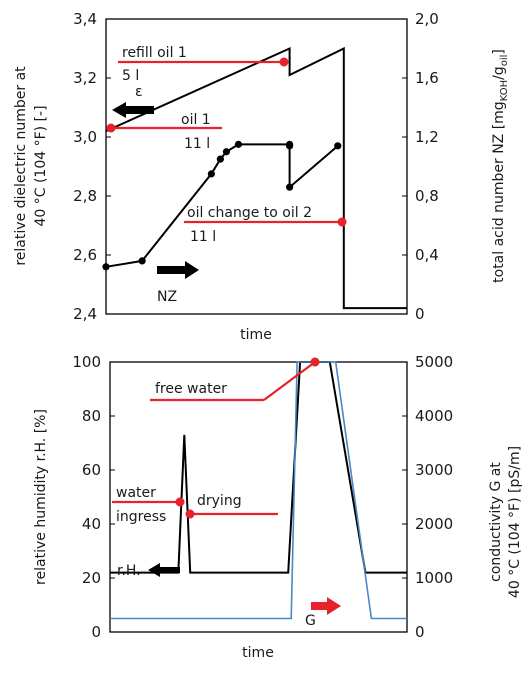  Describe the element at coordinates (96, 632) in the screenshot. I see `y-tick-label: 0` at that location.